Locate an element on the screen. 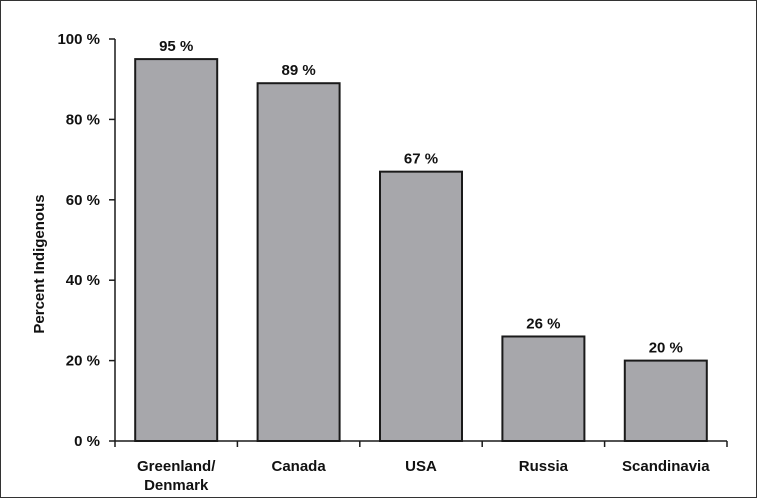 The width and height of the screenshot is (757, 498). data-label: 89 % is located at coordinates (298, 70).